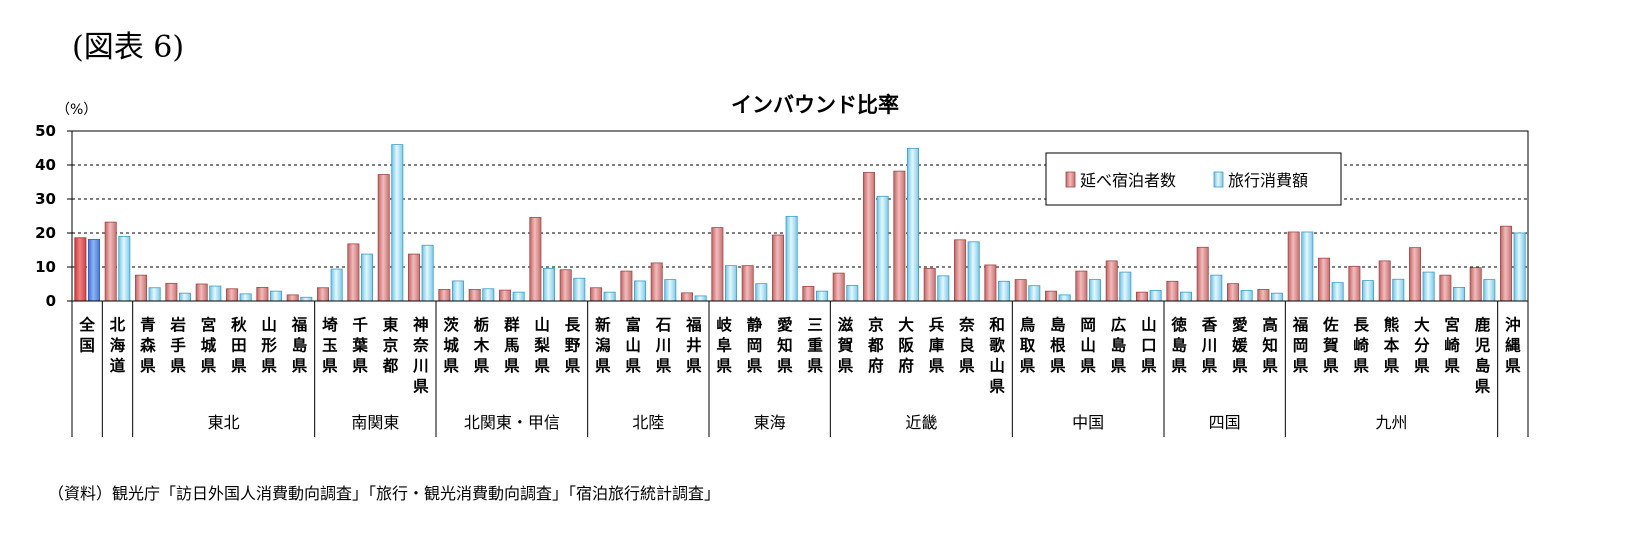 The image size is (1640, 539). I want to click on bar-1-高知県, so click(1263, 295).